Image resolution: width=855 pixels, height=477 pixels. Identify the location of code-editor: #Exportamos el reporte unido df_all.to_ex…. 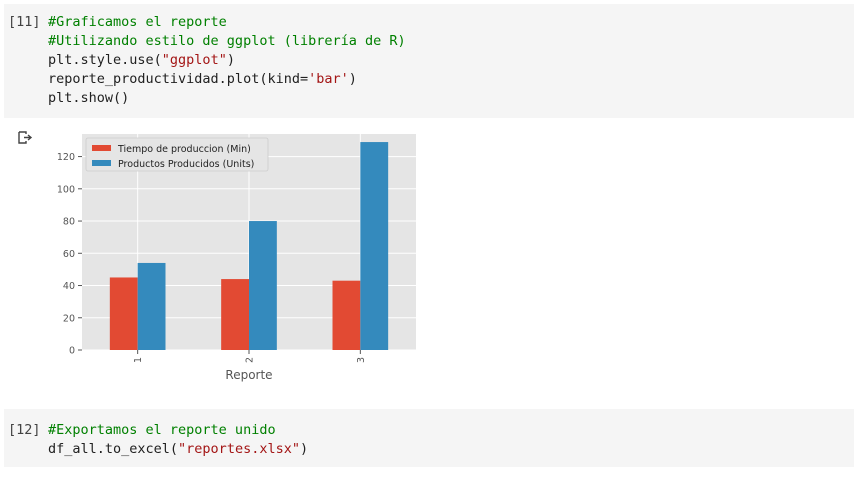
(156, 440).